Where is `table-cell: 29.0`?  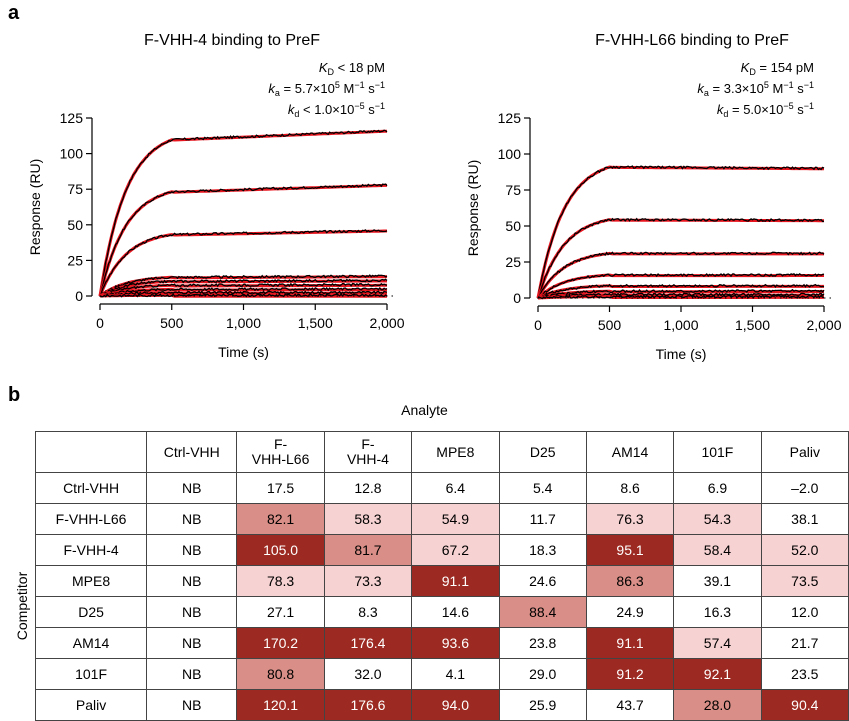 table-cell: 29.0 is located at coordinates (542, 674).